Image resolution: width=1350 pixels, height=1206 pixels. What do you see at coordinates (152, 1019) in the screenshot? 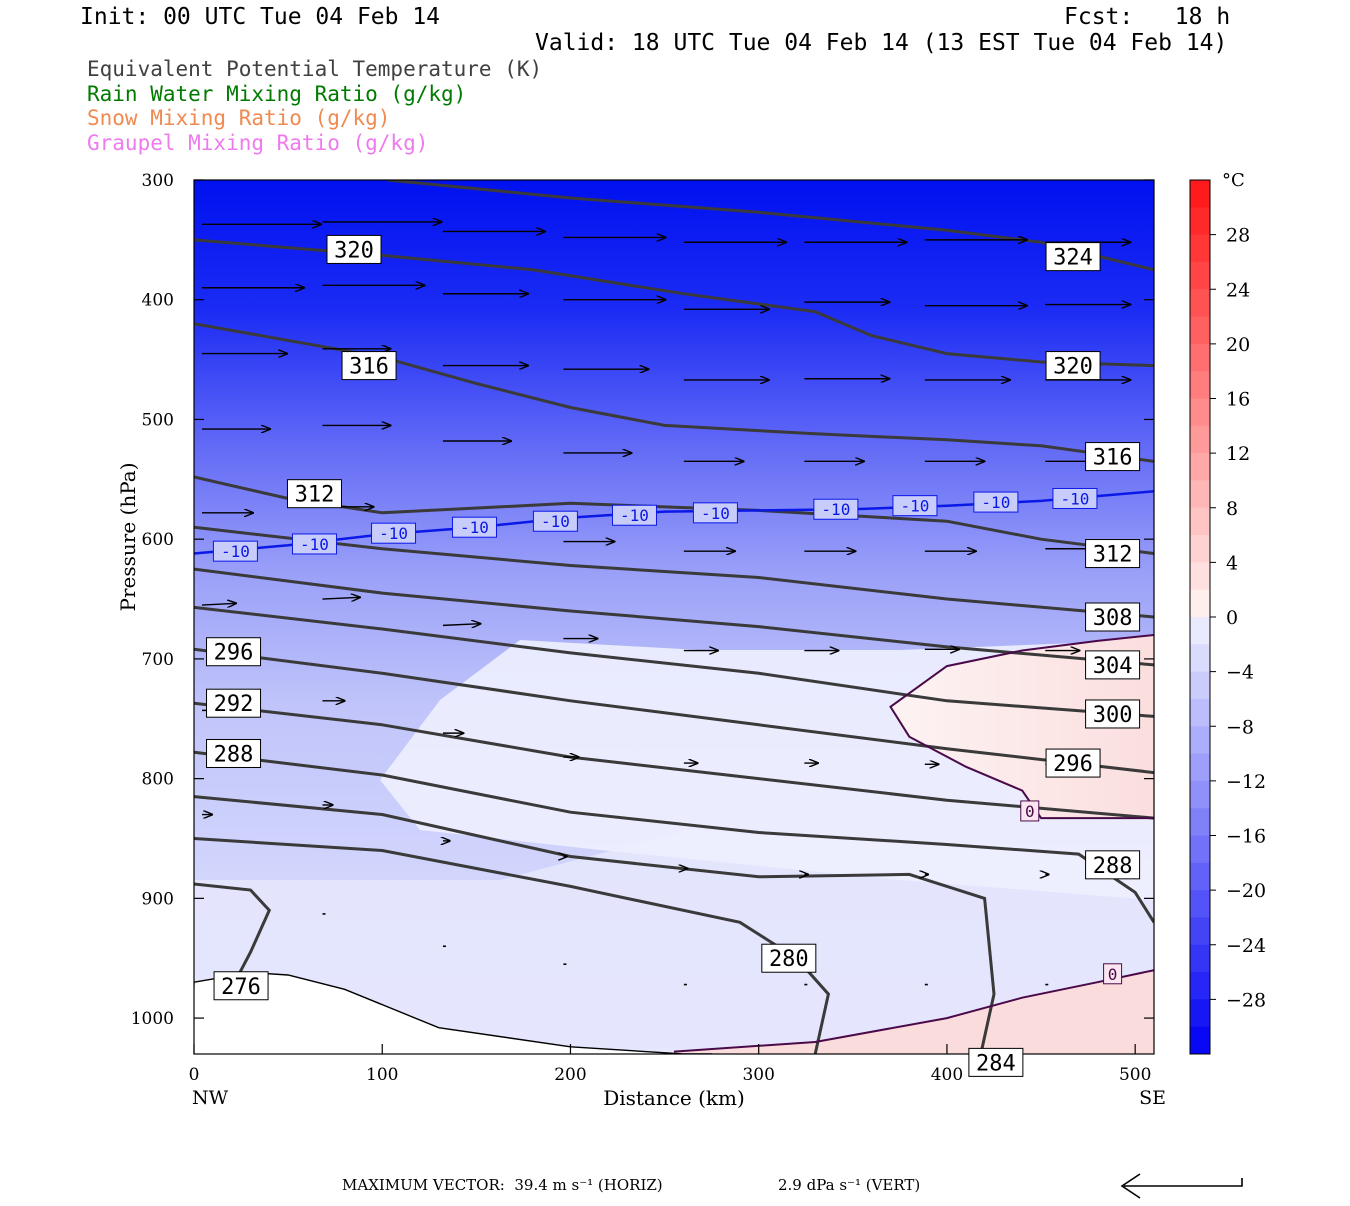
I see `y-tick-label: 1000` at bounding box center [152, 1019].